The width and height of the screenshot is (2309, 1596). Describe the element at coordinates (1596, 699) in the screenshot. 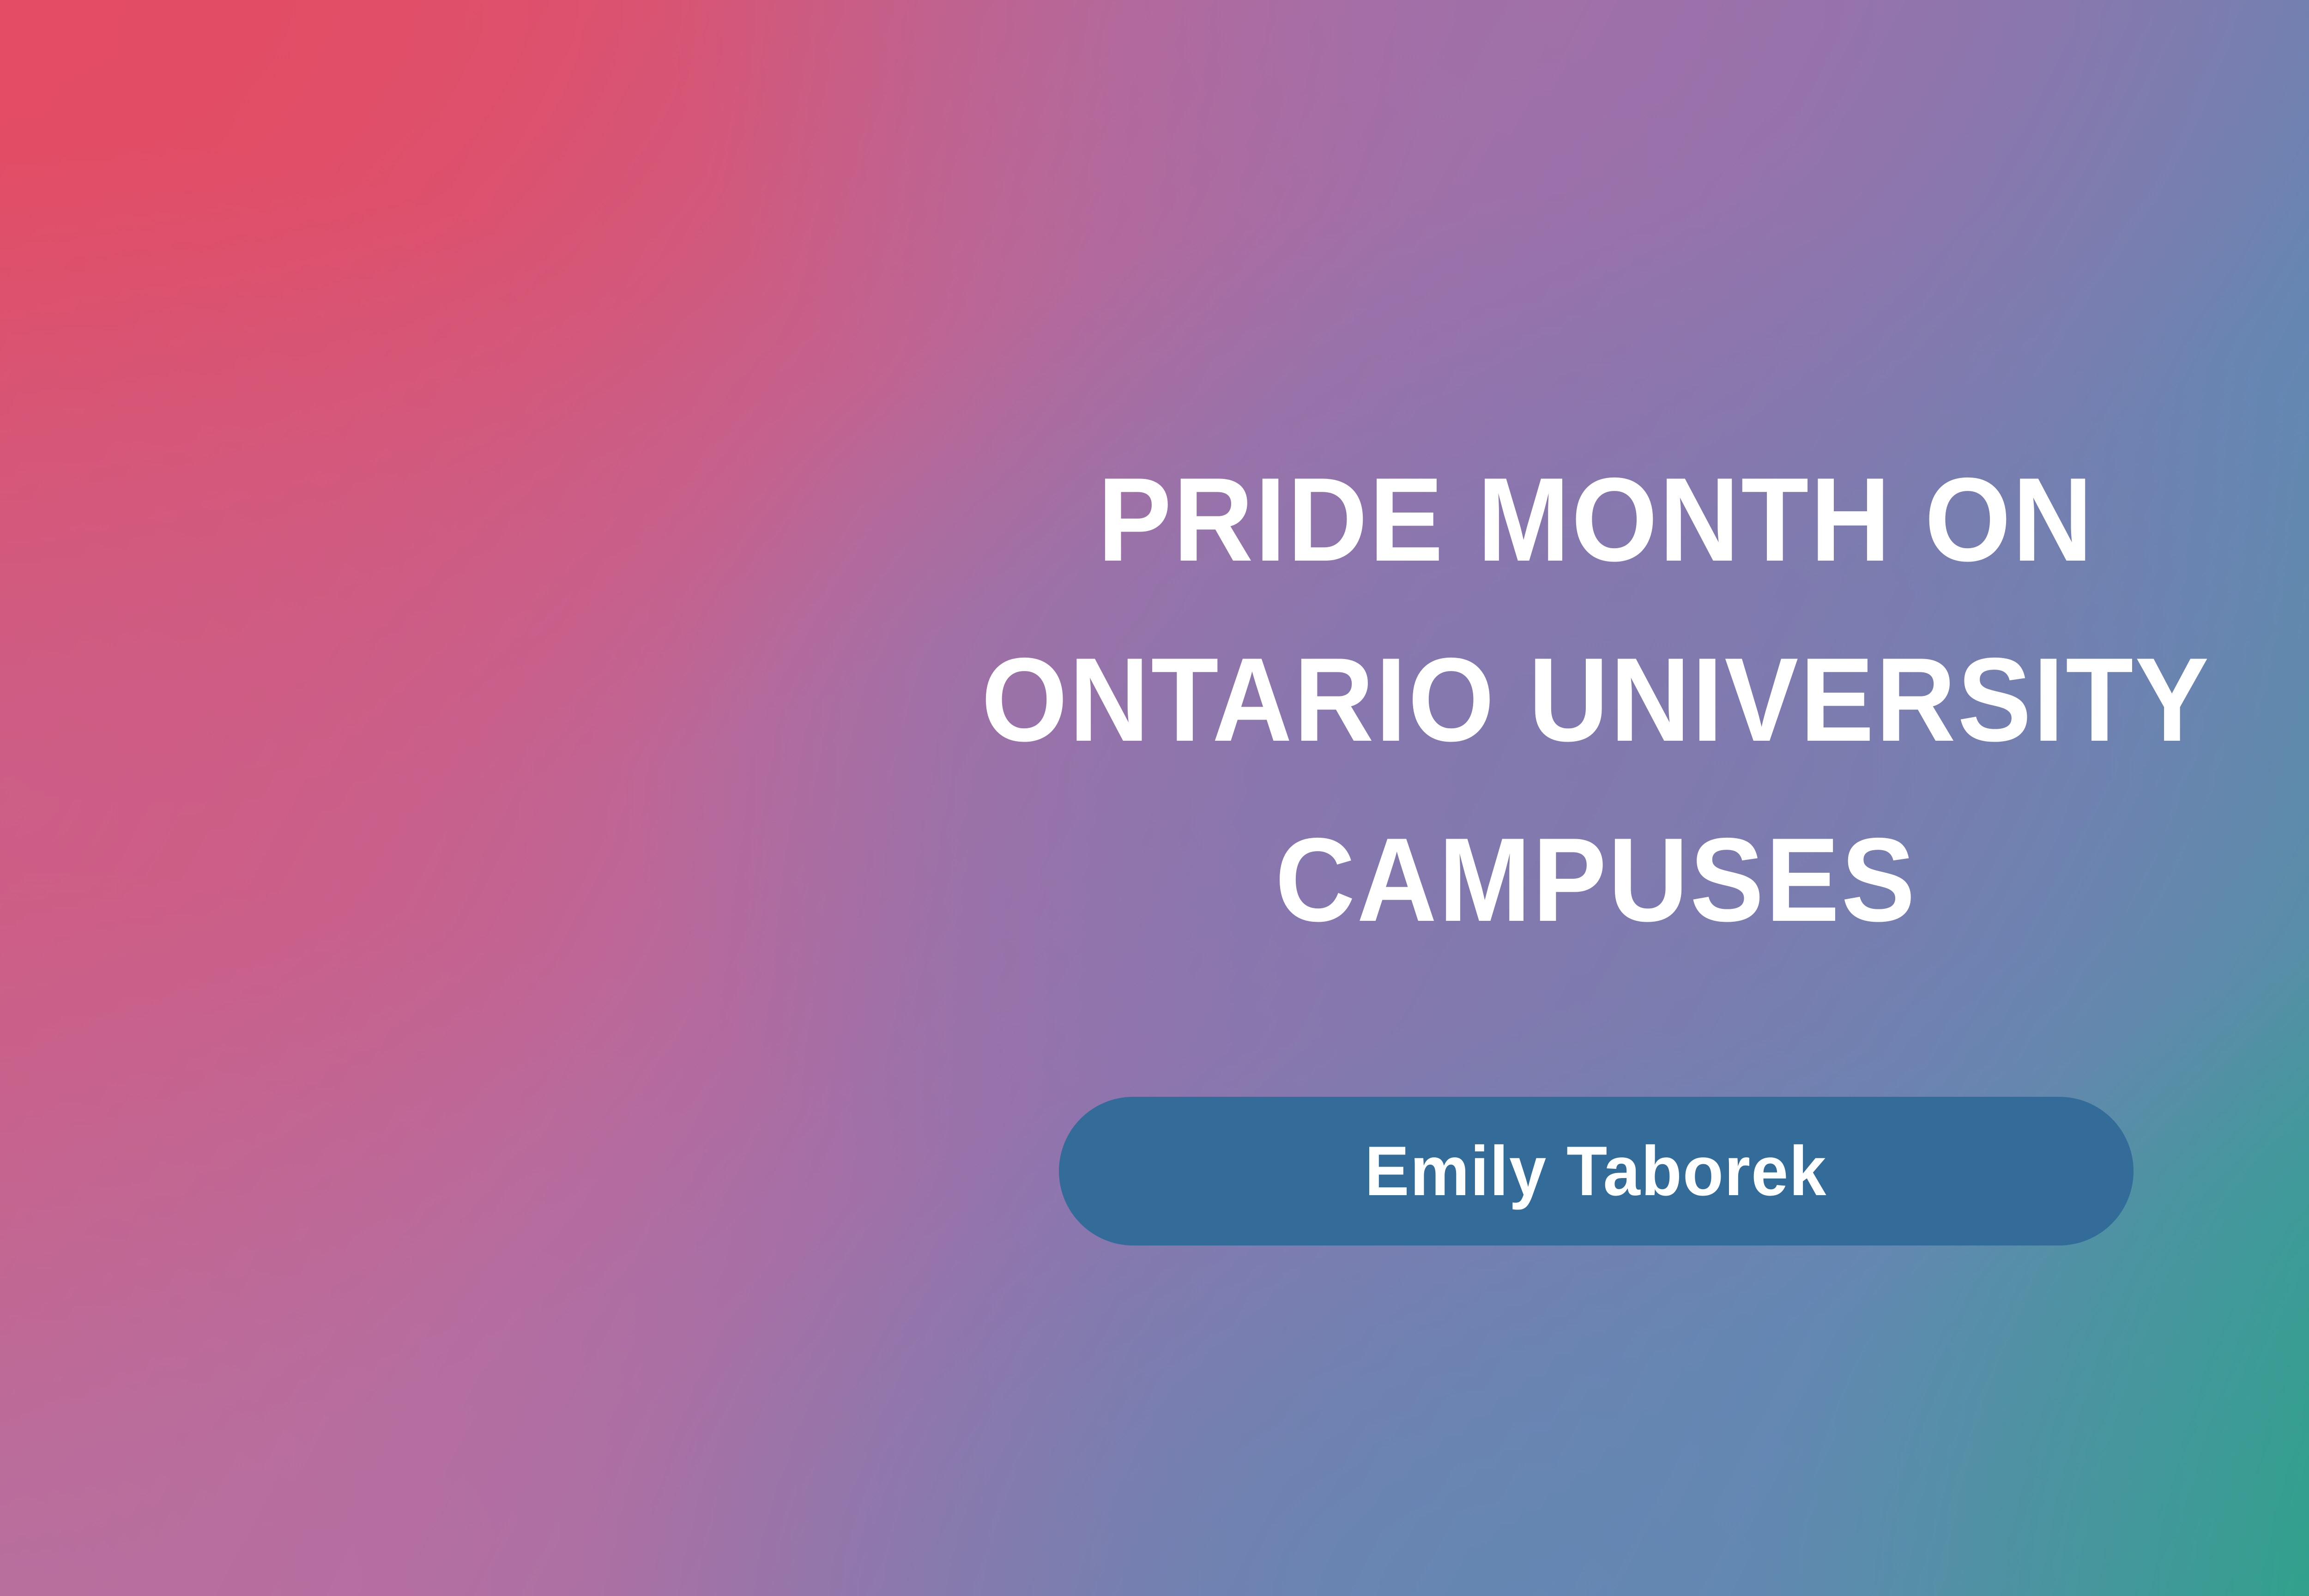

I see `page-title-line-2: ONTARIO UNIVERSITY` at that location.